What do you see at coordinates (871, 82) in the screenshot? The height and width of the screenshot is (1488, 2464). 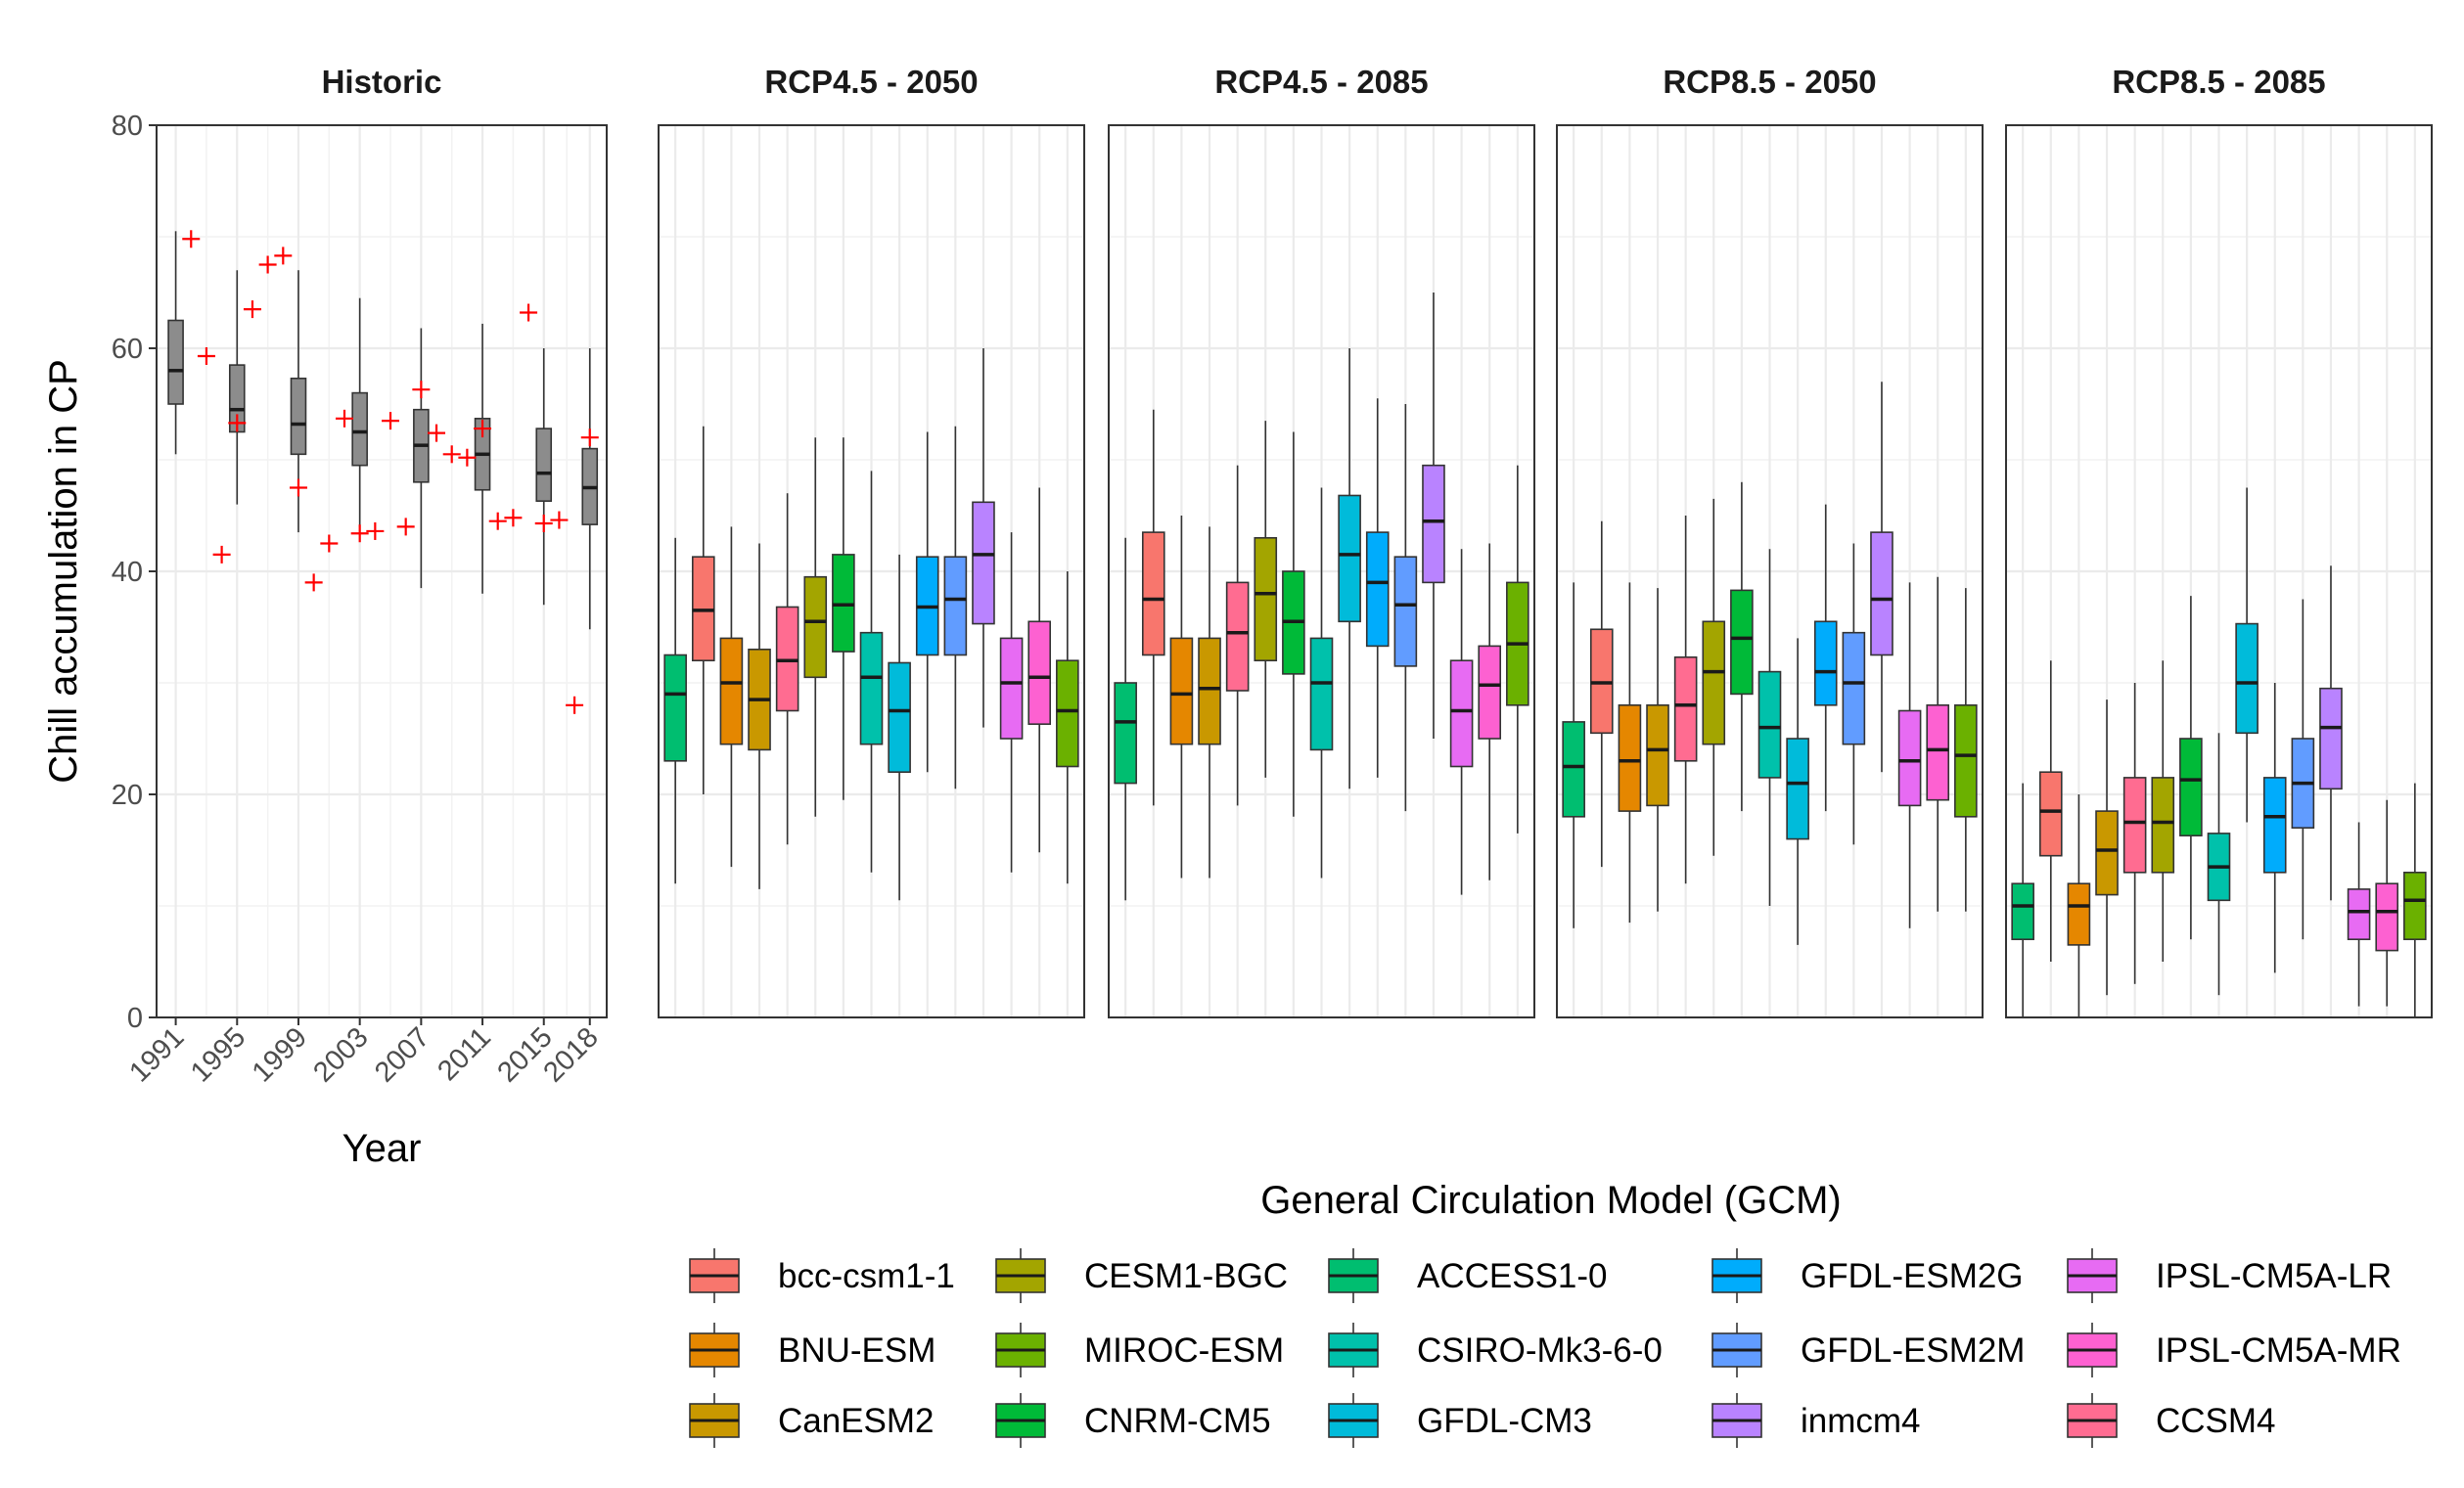 I see `scenario-panel-title: RCP4.5 - 2050` at bounding box center [871, 82].